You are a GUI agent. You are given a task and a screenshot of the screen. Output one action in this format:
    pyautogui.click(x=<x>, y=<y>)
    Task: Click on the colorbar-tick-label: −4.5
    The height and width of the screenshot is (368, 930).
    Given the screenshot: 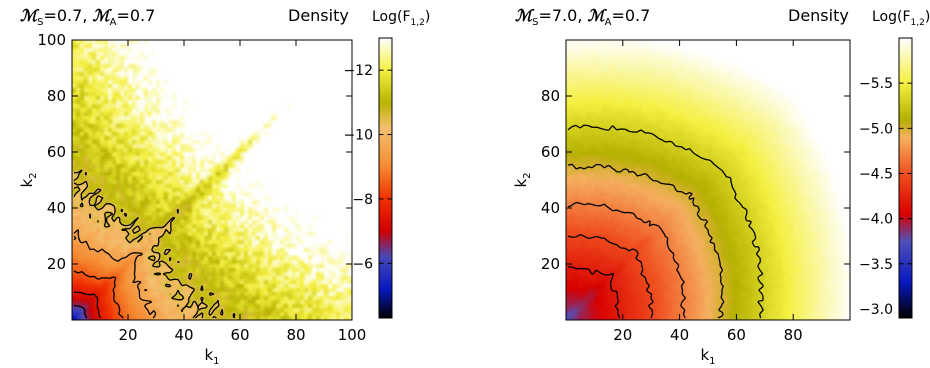 What is the action you would take?
    pyautogui.click(x=876, y=174)
    